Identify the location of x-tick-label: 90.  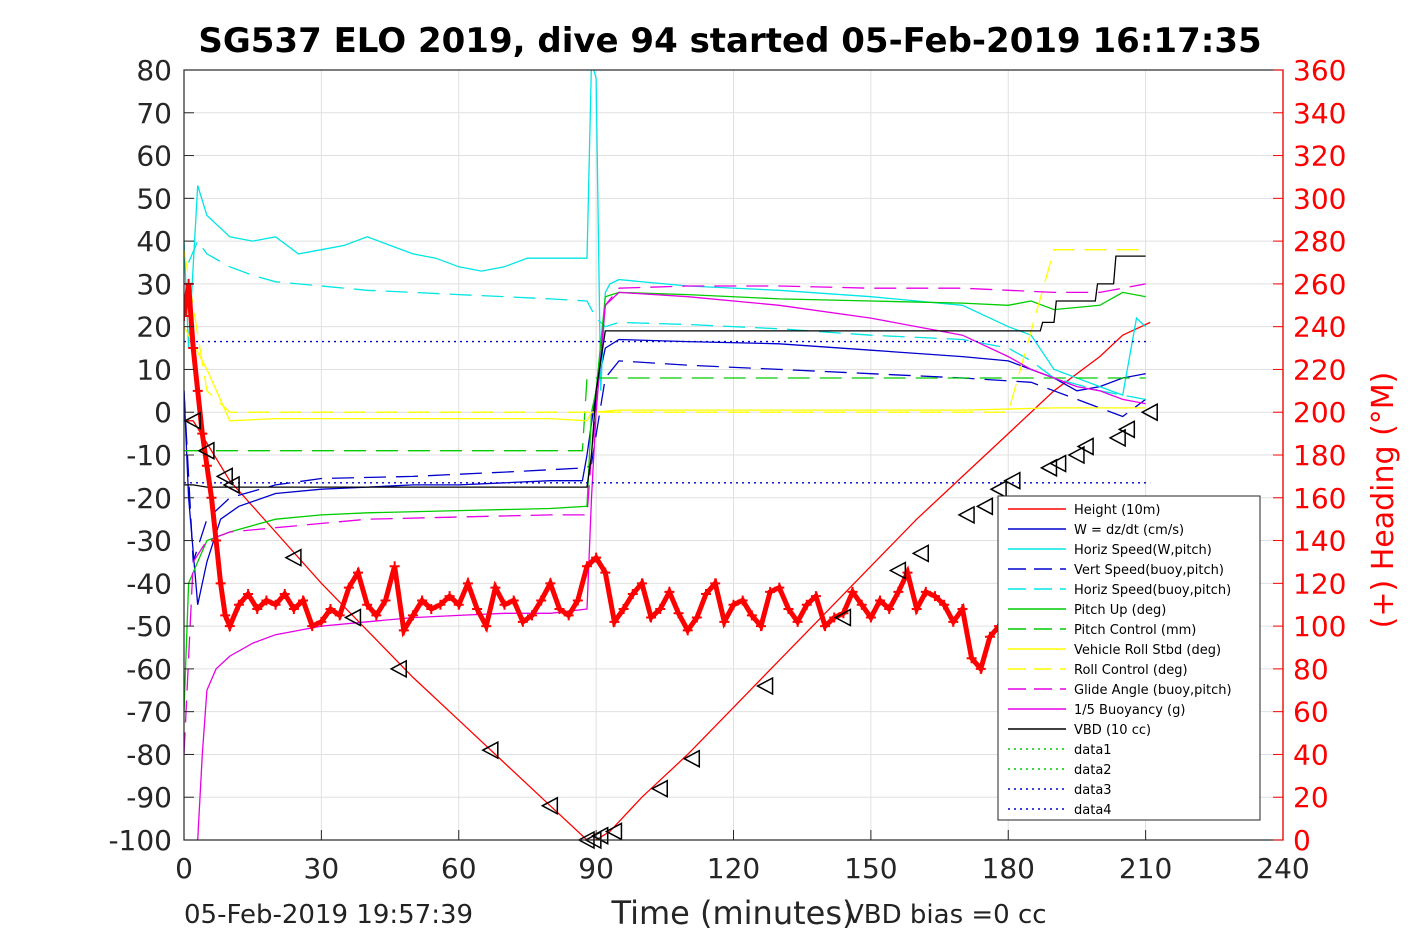
(596, 868).